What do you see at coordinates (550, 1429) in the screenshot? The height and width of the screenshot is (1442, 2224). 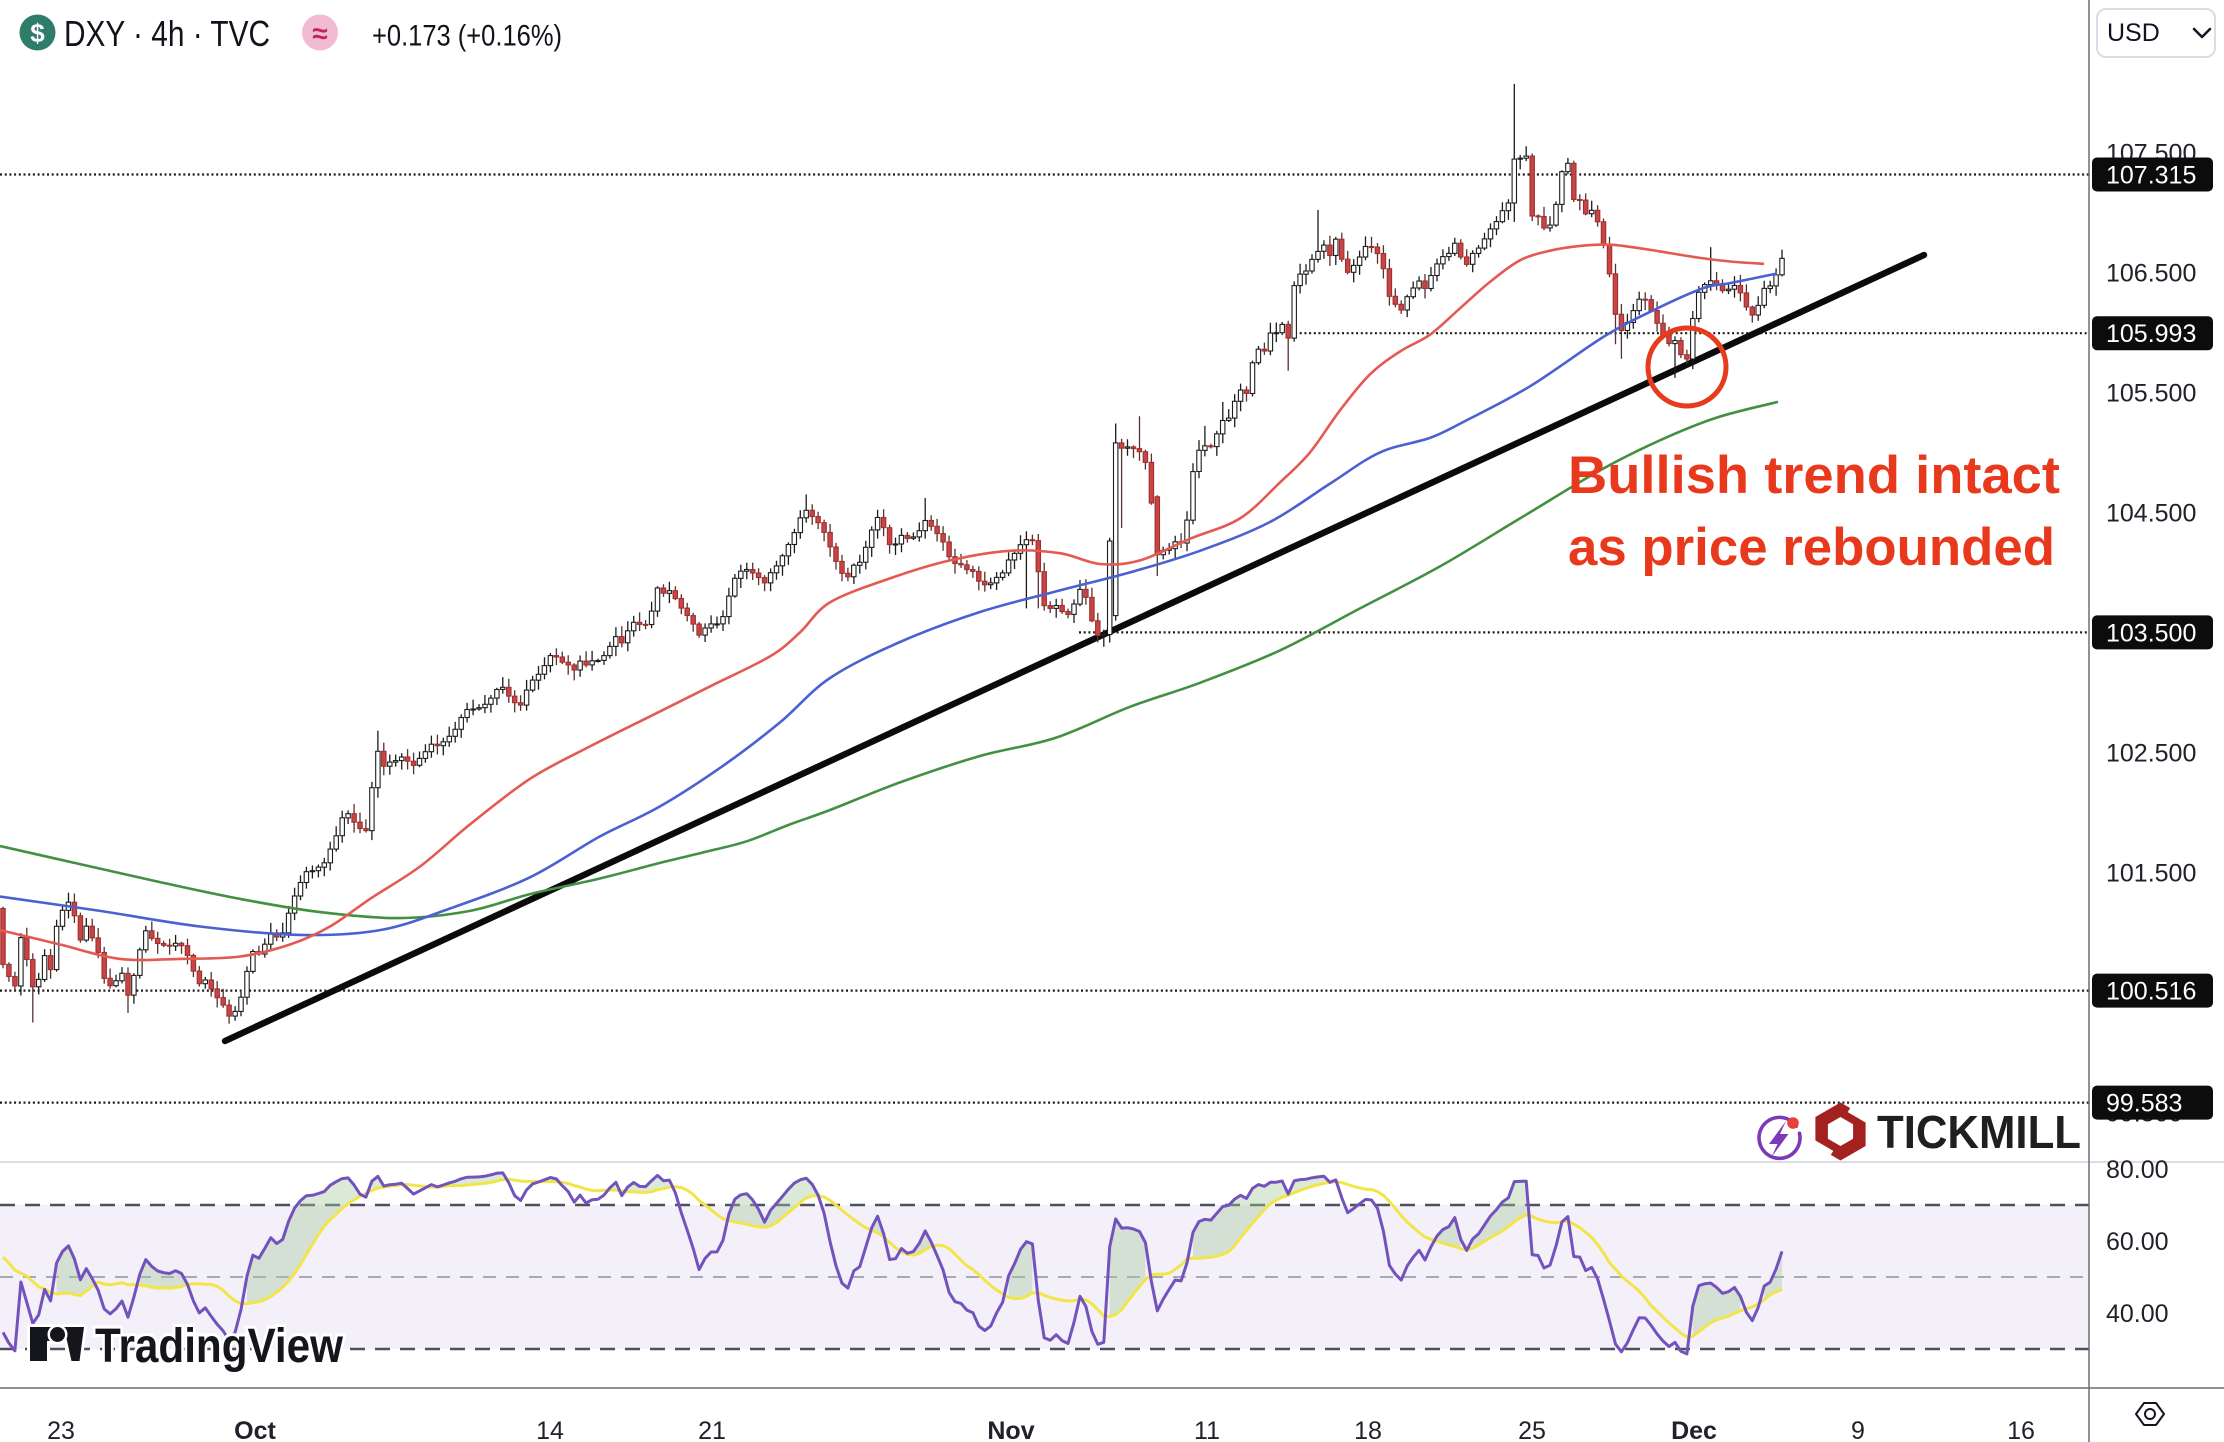 I see `svg-text: 14` at bounding box center [550, 1429].